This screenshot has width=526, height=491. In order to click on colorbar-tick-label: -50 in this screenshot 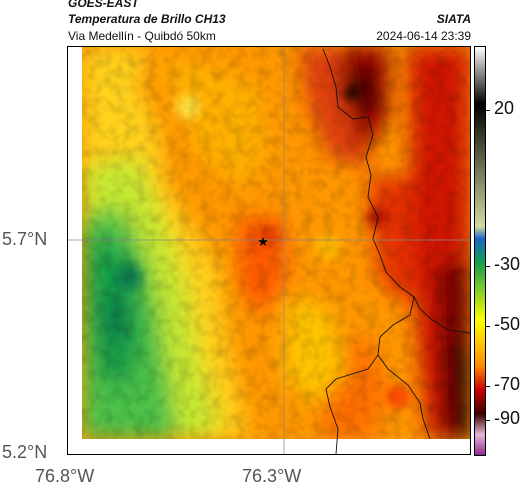, I will do `click(507, 324)`.